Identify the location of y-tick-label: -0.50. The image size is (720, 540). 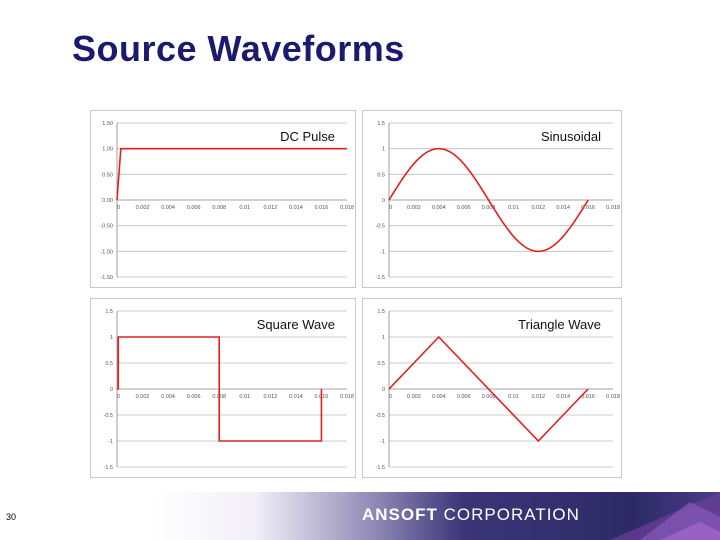
(106, 227).